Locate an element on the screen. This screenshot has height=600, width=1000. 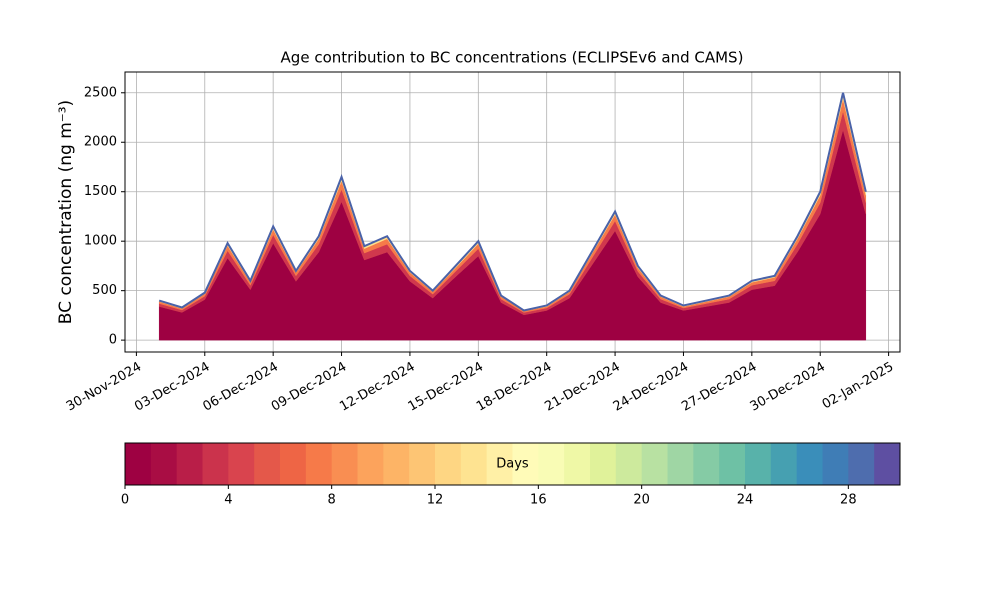
colorbar-tick-label: 24 is located at coordinates (745, 500).